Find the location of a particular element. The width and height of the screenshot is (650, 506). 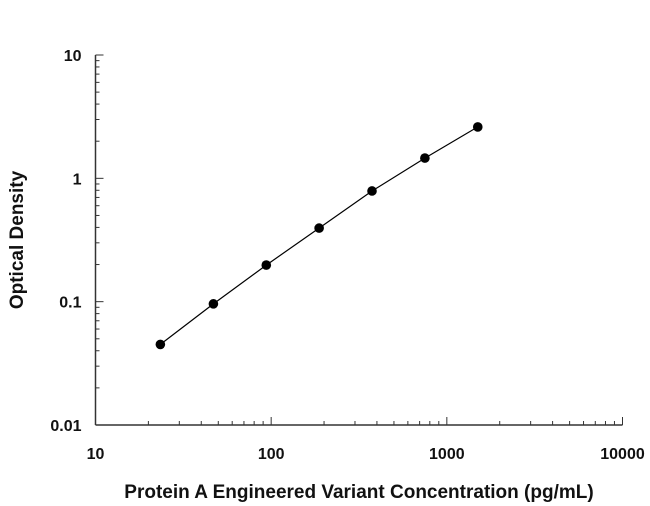

y-tick-label: 1 is located at coordinates (77, 179).